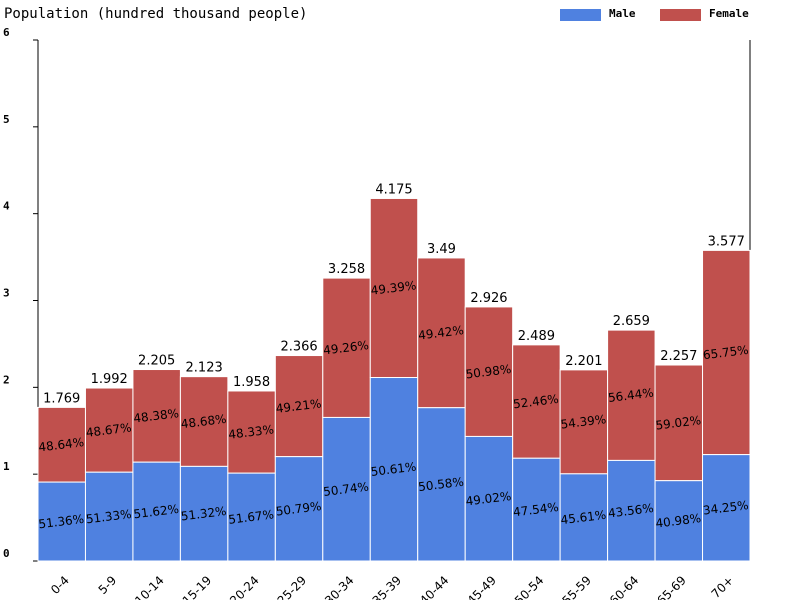 The height and width of the screenshot is (600, 800). I want to click on bar-total-label: 2.123, so click(204, 368).